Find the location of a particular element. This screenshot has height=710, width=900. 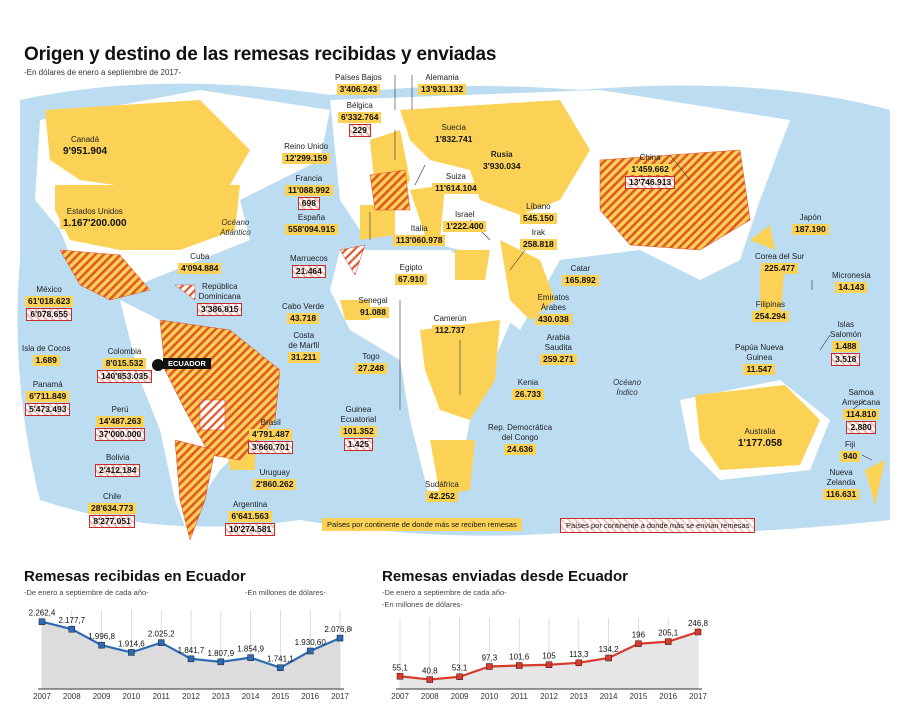

country-rusia: Rusia 3'930.034 is located at coordinates (502, 161).